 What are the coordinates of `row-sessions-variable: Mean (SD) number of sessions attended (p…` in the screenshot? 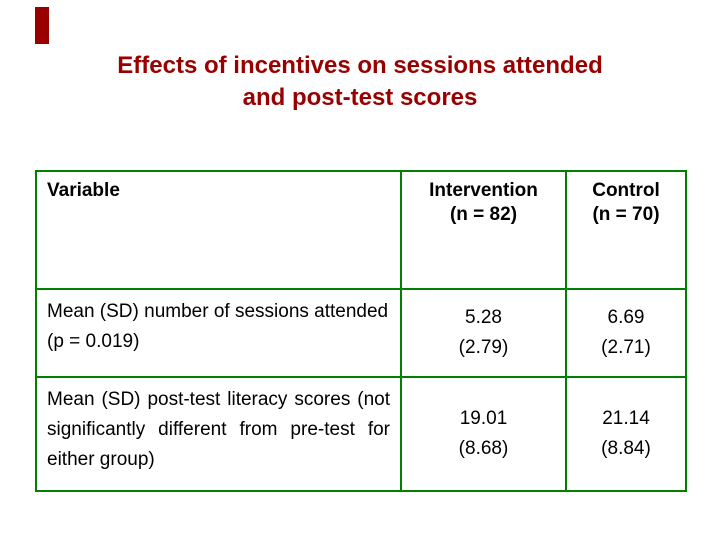 It's located at (218, 333).